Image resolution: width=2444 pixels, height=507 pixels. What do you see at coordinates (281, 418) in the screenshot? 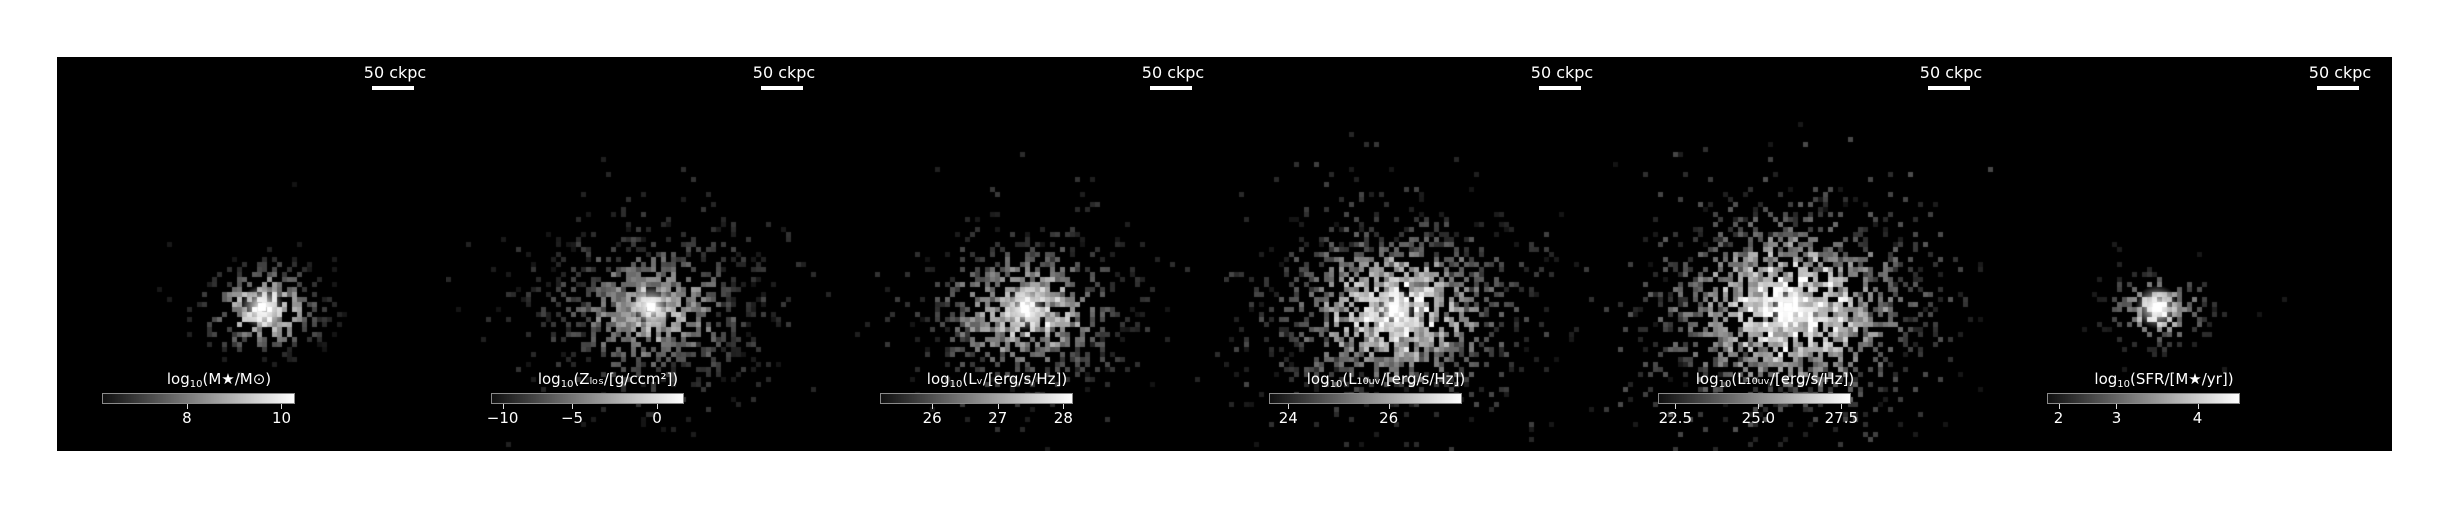
I see `colorbar-tick-label: 10` at bounding box center [281, 418].